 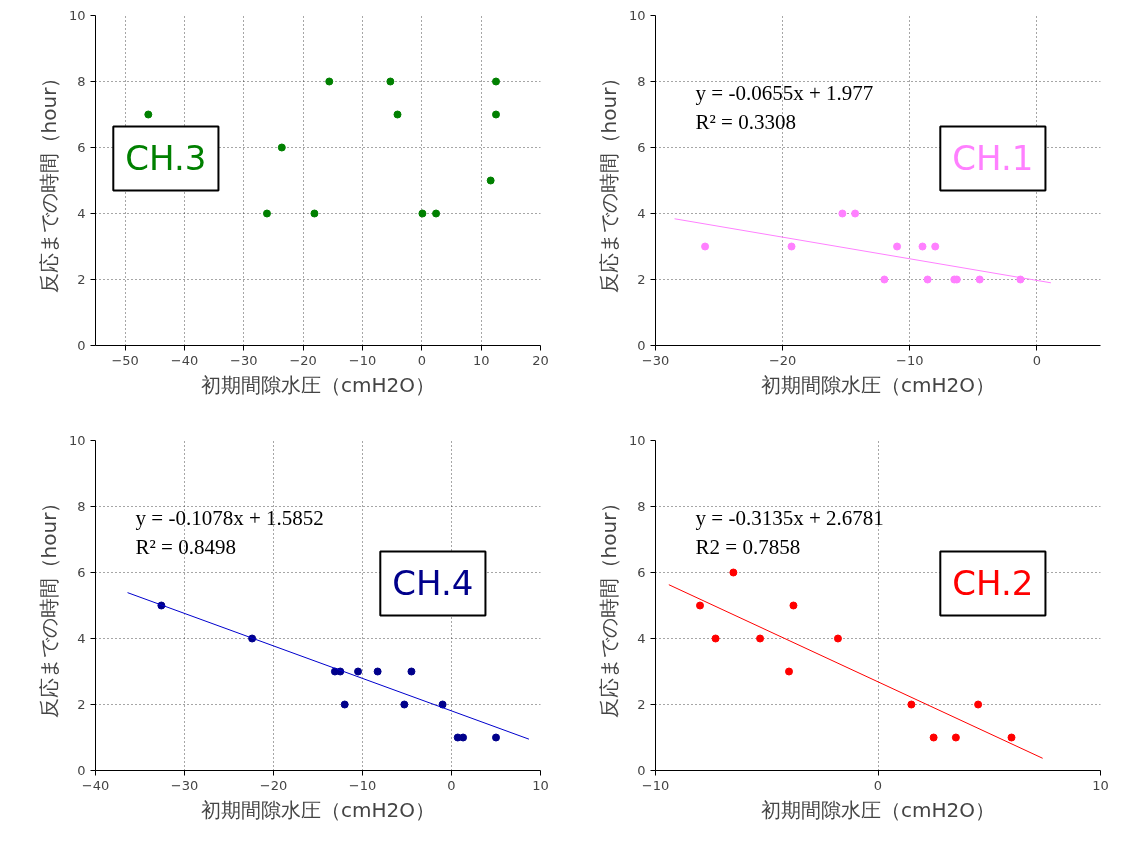 I want to click on annotation: CH.2, so click(x=993, y=583).